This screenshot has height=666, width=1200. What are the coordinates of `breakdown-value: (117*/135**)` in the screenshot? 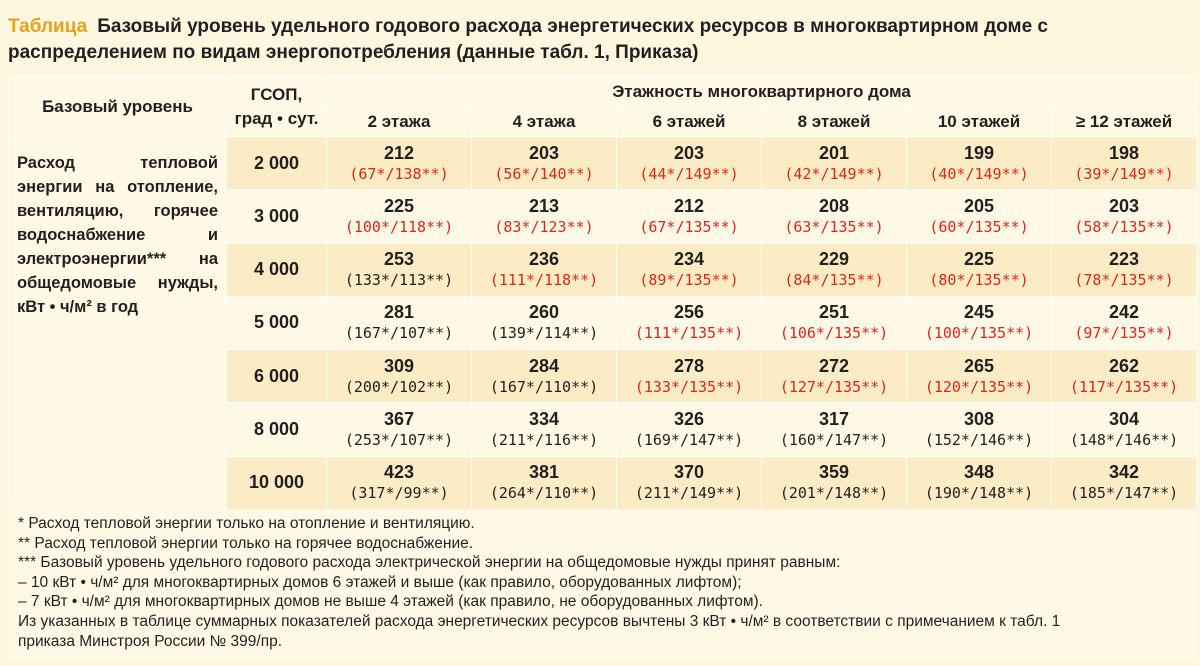 It's located at (1124, 386).